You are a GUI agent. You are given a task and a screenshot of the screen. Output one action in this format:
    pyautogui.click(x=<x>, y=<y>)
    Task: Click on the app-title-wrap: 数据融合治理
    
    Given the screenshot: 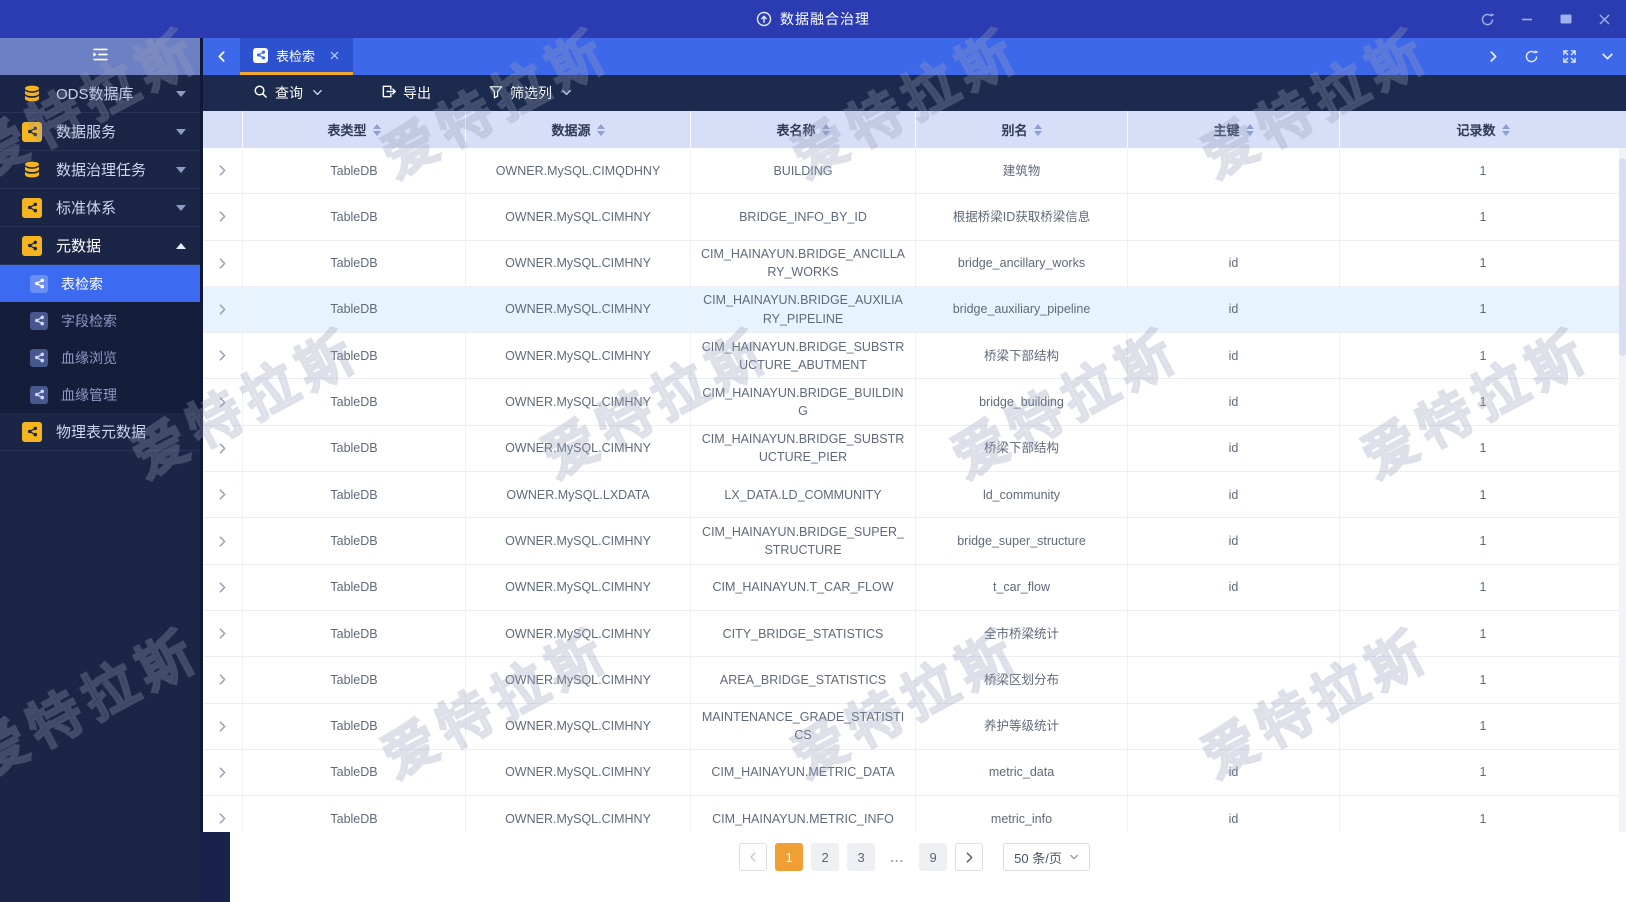 What is the action you would take?
    pyautogui.click(x=813, y=19)
    